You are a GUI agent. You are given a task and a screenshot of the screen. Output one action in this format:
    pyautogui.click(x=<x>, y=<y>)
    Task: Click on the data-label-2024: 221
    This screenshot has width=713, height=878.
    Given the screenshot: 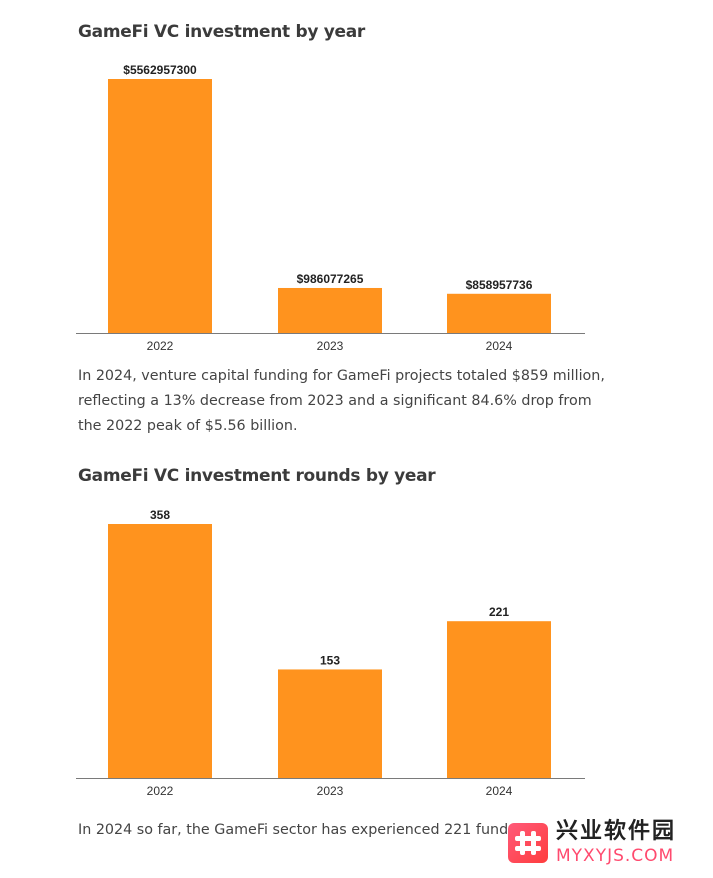 What is the action you would take?
    pyautogui.click(x=499, y=612)
    